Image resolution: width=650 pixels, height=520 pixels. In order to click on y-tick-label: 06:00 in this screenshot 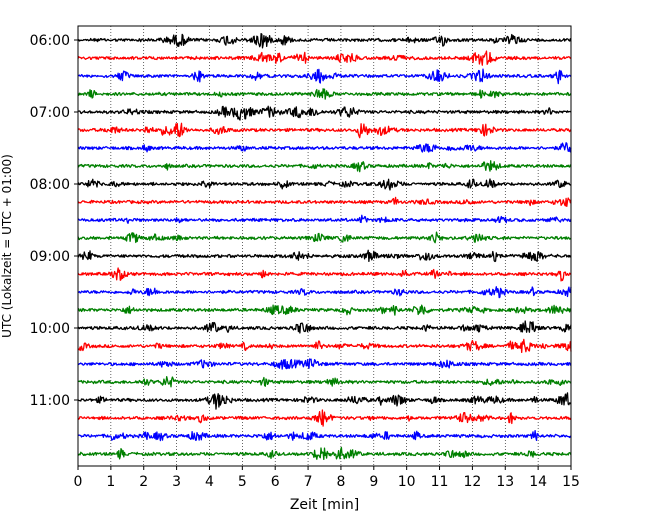, I will do `click(50, 41)`.